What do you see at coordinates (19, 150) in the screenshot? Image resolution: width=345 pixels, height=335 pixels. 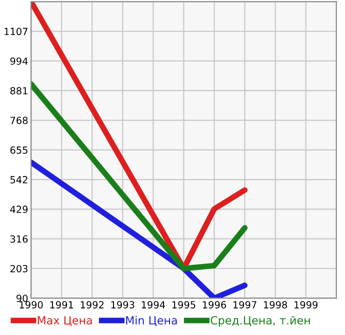 I see `y-tick-label: 655` at bounding box center [19, 150].